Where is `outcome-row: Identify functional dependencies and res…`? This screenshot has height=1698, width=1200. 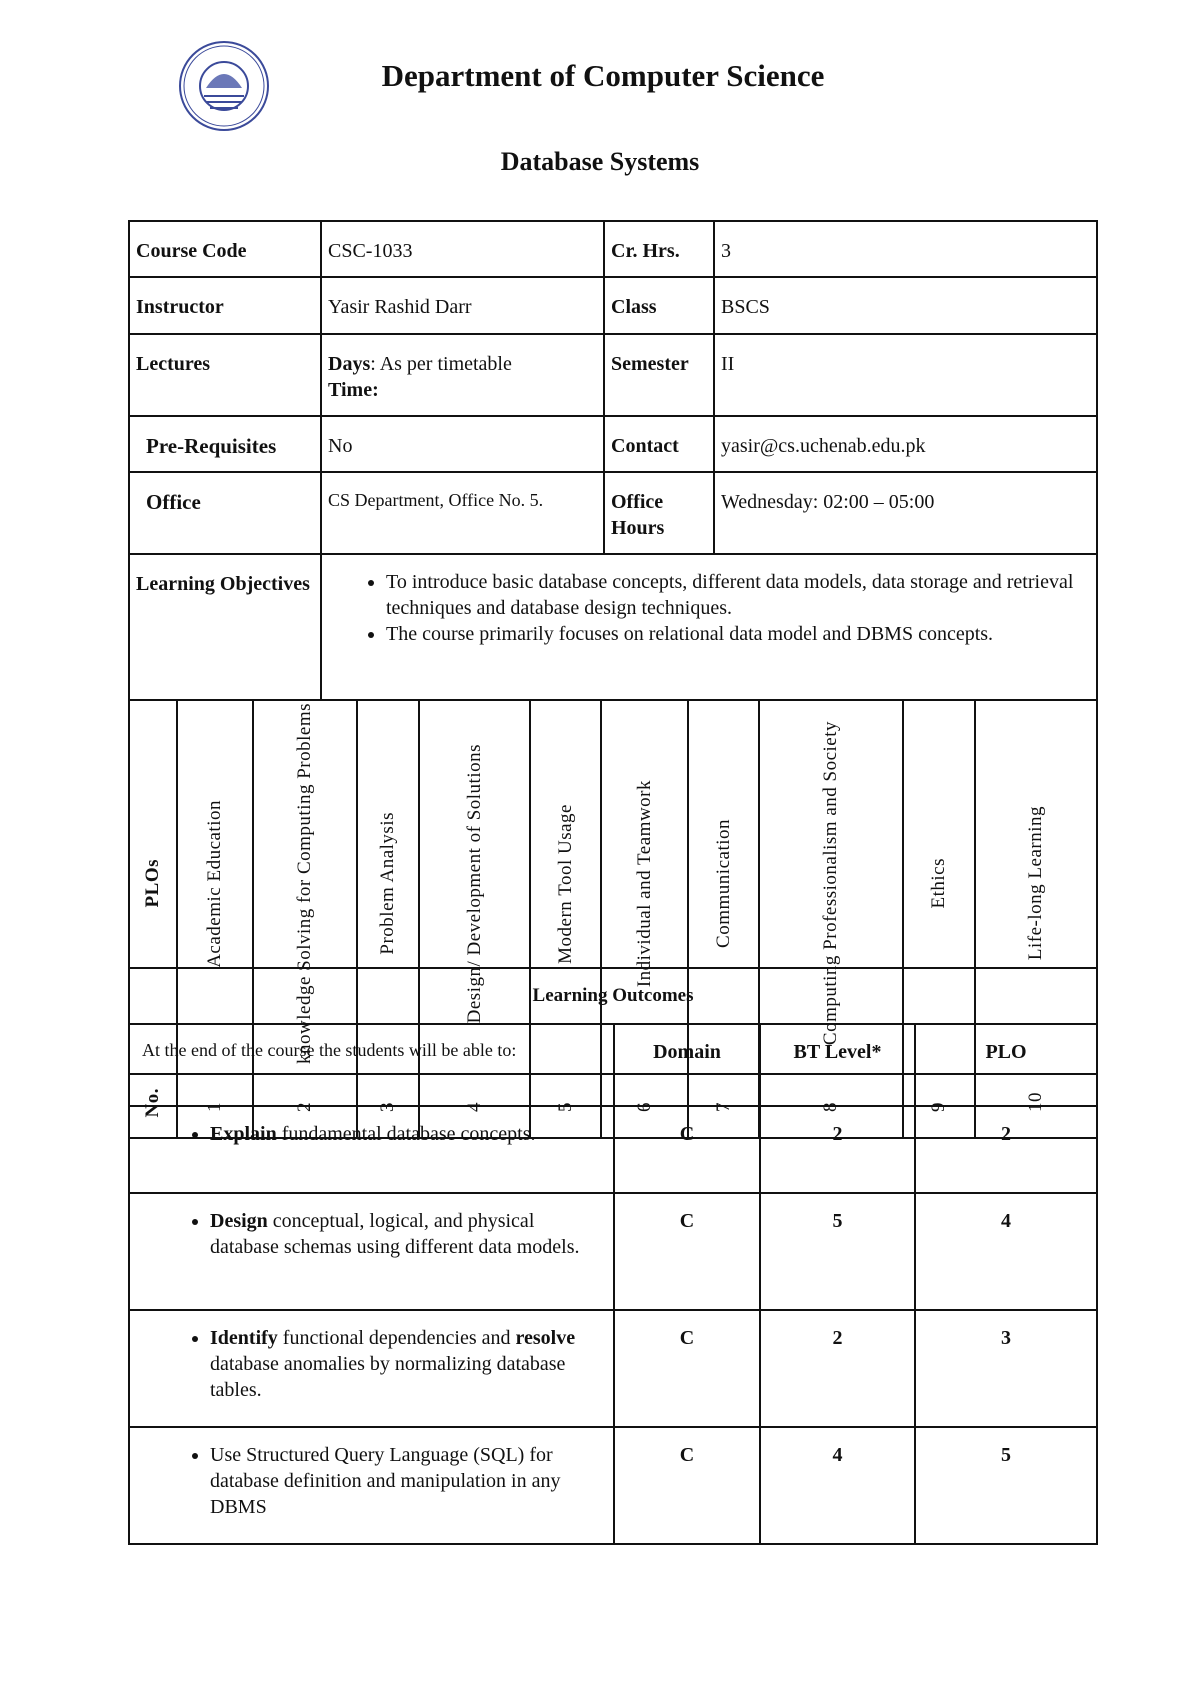
outcome-row: Identify functional dependencies and res… is located at coordinates (613, 1368).